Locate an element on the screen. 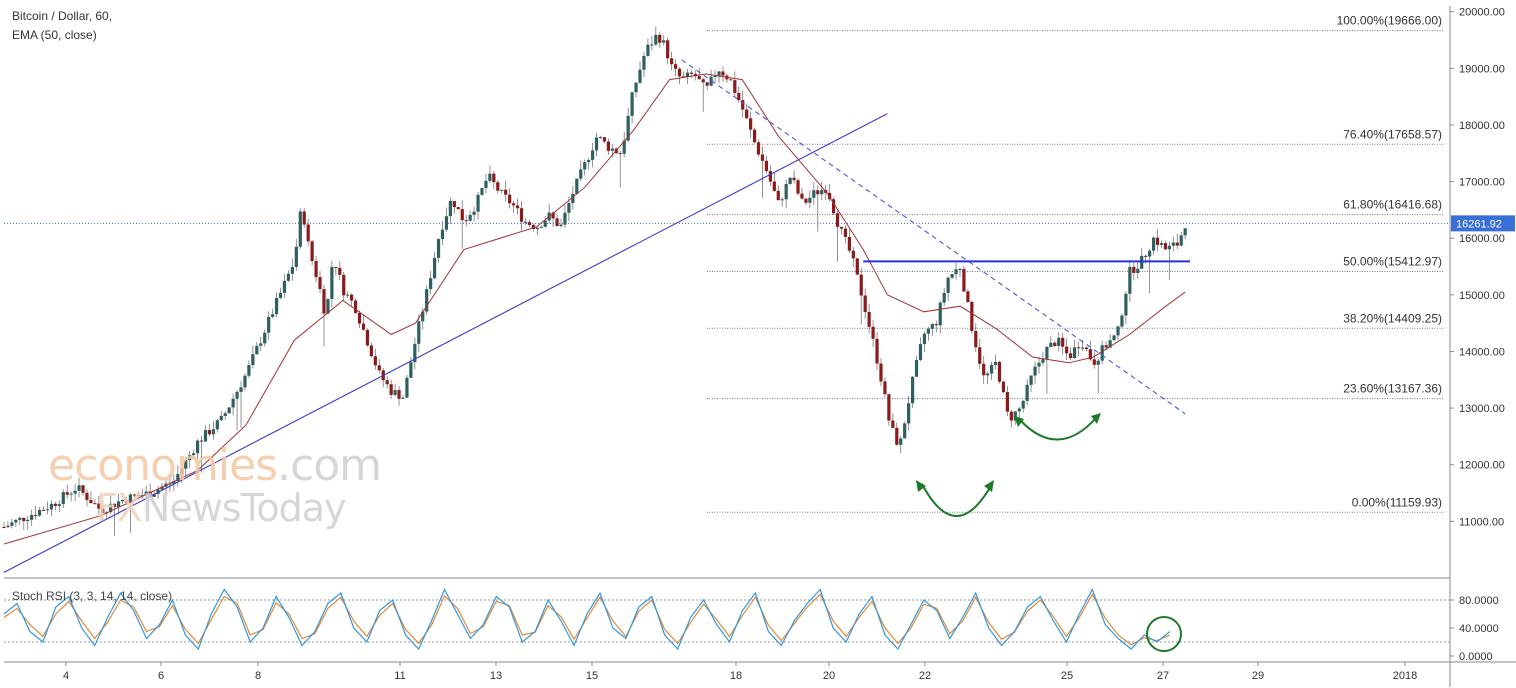 The image size is (1516, 688). y-tick-label: 13000.00 is located at coordinates (1482, 409).